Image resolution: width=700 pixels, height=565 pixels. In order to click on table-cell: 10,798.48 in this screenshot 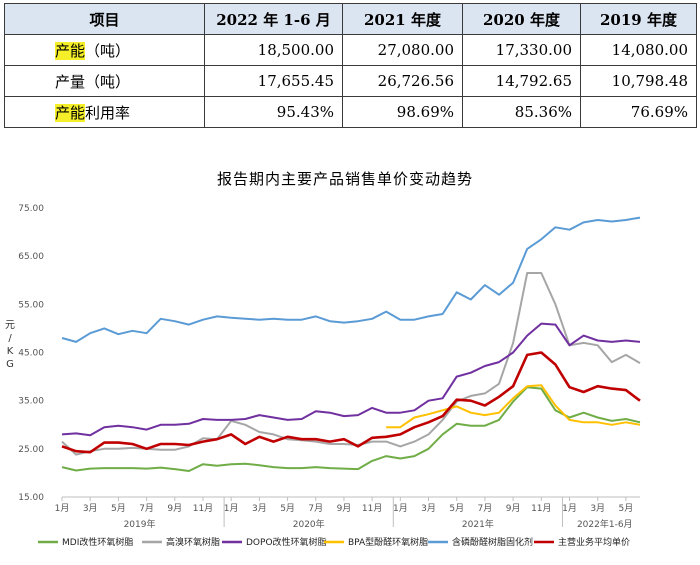, I will do `click(638, 81)`.